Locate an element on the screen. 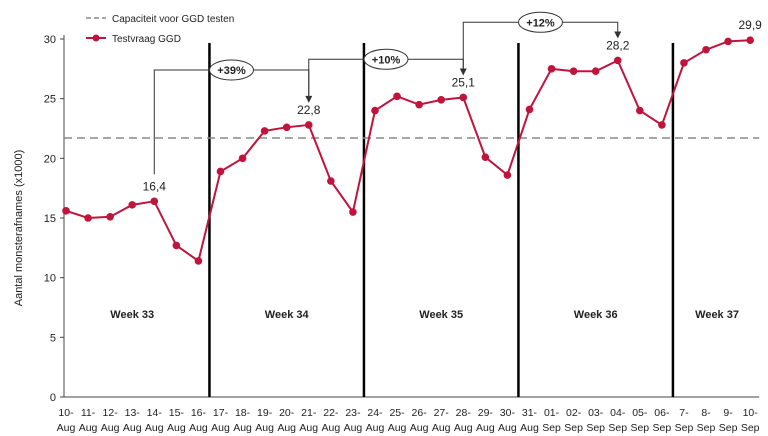 The height and width of the screenshot is (436, 768). x-tick-label-top: 18- is located at coordinates (243, 413).